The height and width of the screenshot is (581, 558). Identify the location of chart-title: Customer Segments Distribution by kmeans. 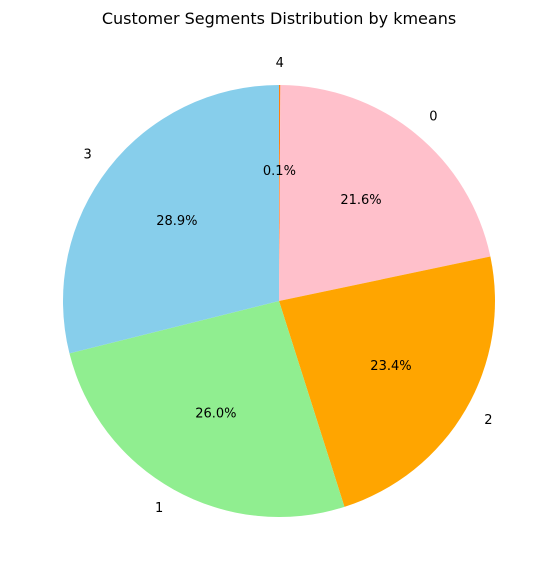
(279, 18).